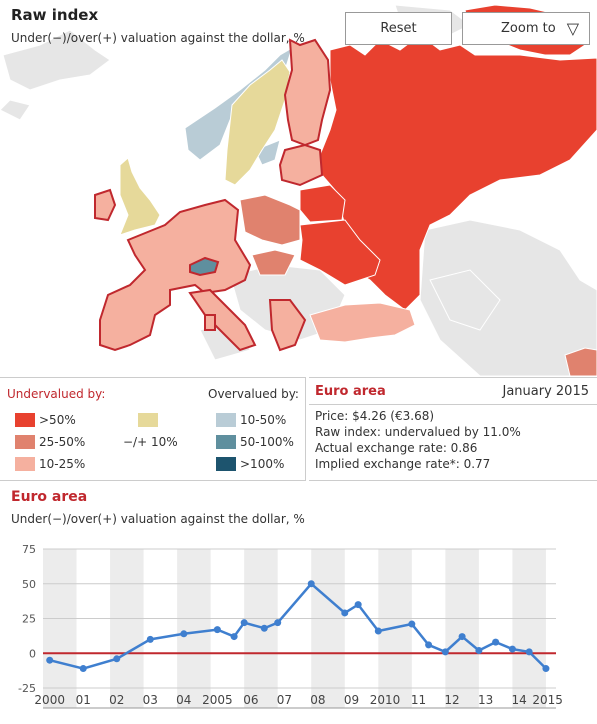  What do you see at coordinates (580, 361) in the screenshot?
I see `middle-east` at bounding box center [580, 361].